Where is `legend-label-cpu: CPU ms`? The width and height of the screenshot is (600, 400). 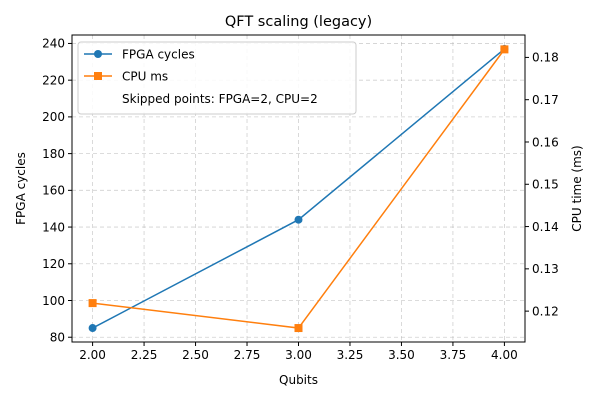
legend-label-cpu: CPU ms is located at coordinates (145, 77).